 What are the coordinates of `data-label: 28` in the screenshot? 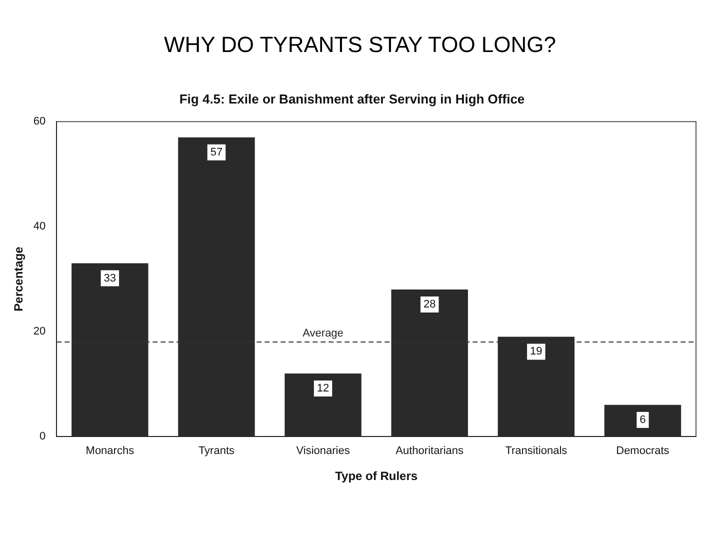 It's located at (429, 304).